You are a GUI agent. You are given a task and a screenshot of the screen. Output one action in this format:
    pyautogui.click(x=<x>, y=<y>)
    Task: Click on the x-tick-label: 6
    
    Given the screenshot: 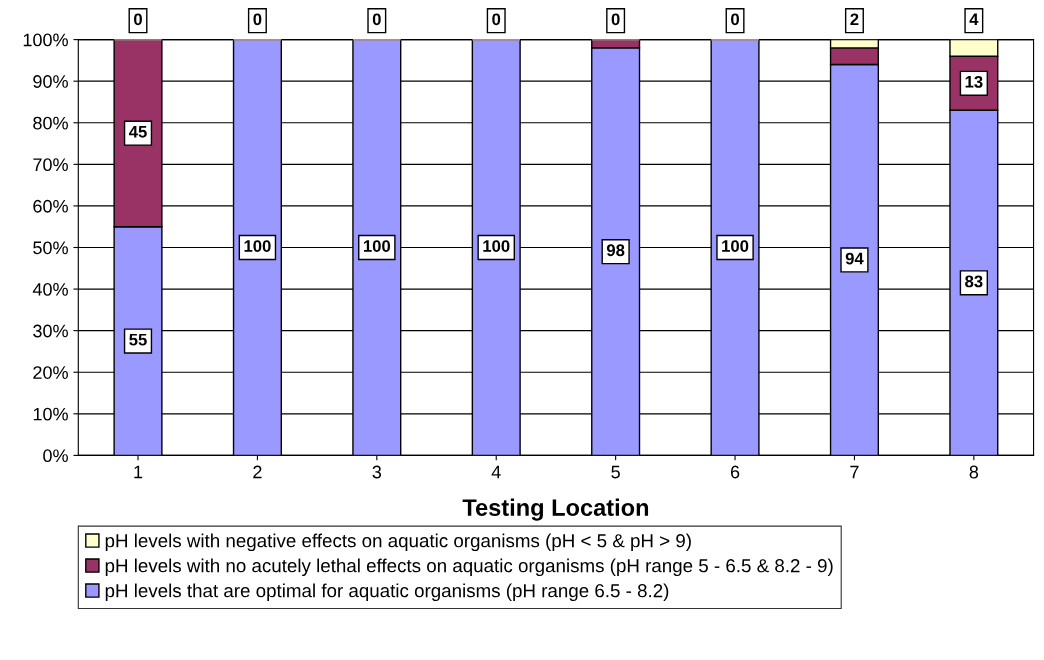 What is the action you would take?
    pyautogui.click(x=735, y=472)
    